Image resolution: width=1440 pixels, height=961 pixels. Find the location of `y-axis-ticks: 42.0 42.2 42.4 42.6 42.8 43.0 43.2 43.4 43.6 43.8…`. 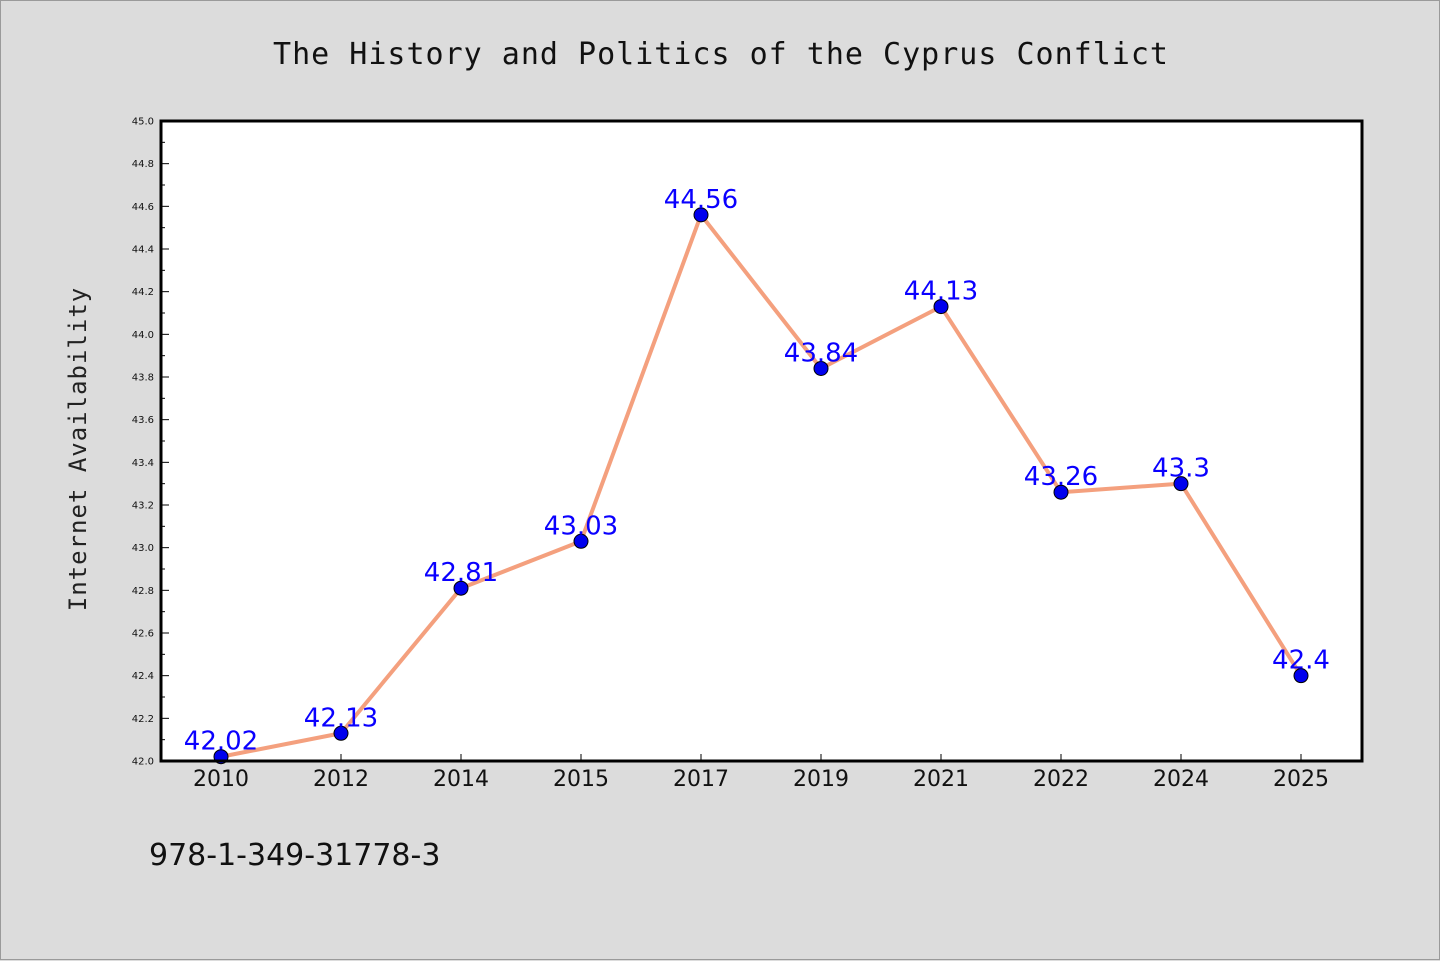

y-axis-ticks: 42.0 42.2 42.4 42.6 42.8 43.0 43.2 43.4 43.6 43.8… is located at coordinates (150, 442).